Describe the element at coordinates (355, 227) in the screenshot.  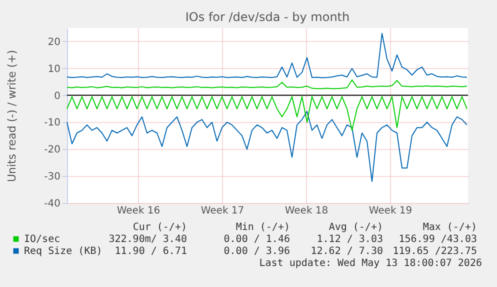
I see `text: Avg (-/+)` at that location.